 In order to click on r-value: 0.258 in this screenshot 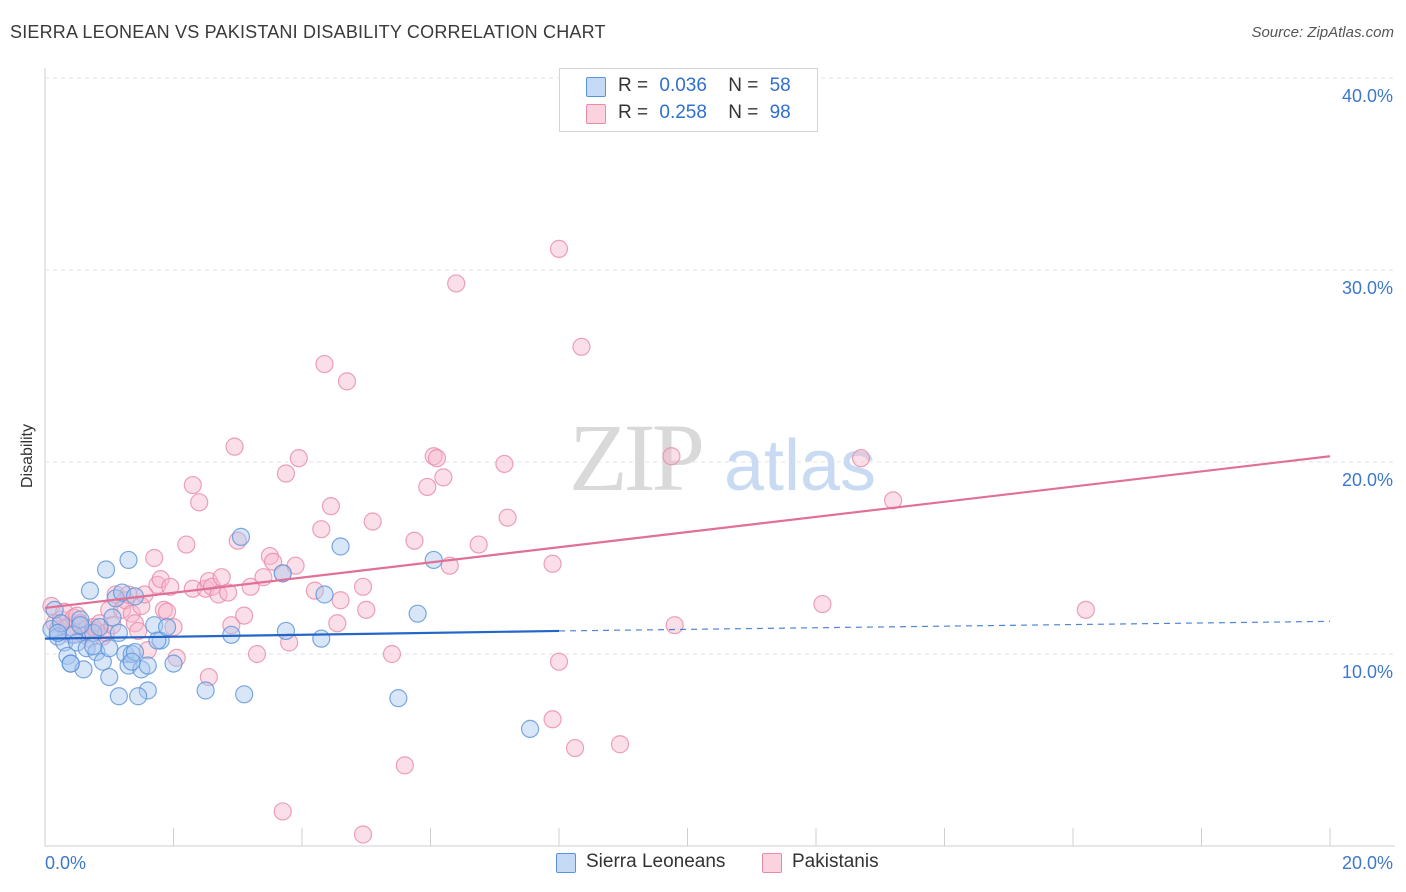, I will do `click(683, 112)`.